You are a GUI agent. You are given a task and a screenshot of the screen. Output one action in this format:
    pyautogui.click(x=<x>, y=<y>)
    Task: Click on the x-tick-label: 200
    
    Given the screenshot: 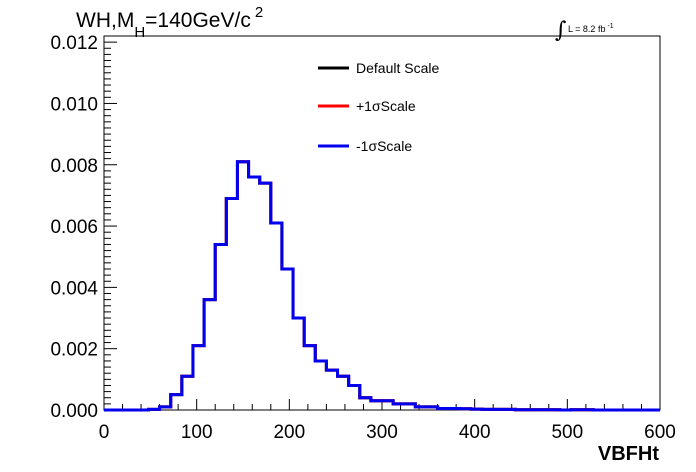 What is the action you would take?
    pyautogui.click(x=289, y=432)
    